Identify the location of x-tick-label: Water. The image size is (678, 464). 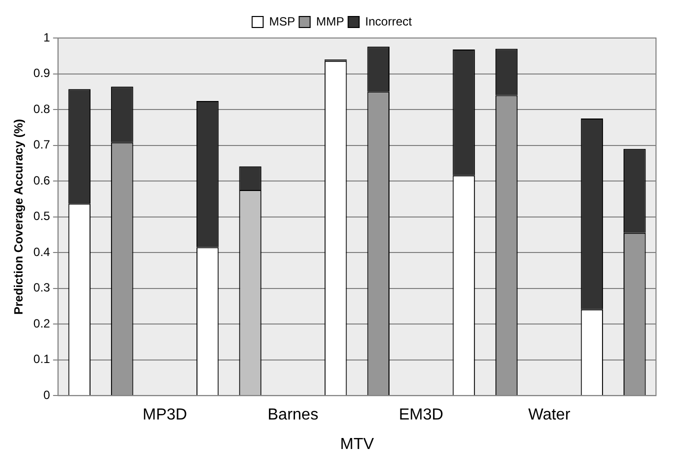
(549, 415).